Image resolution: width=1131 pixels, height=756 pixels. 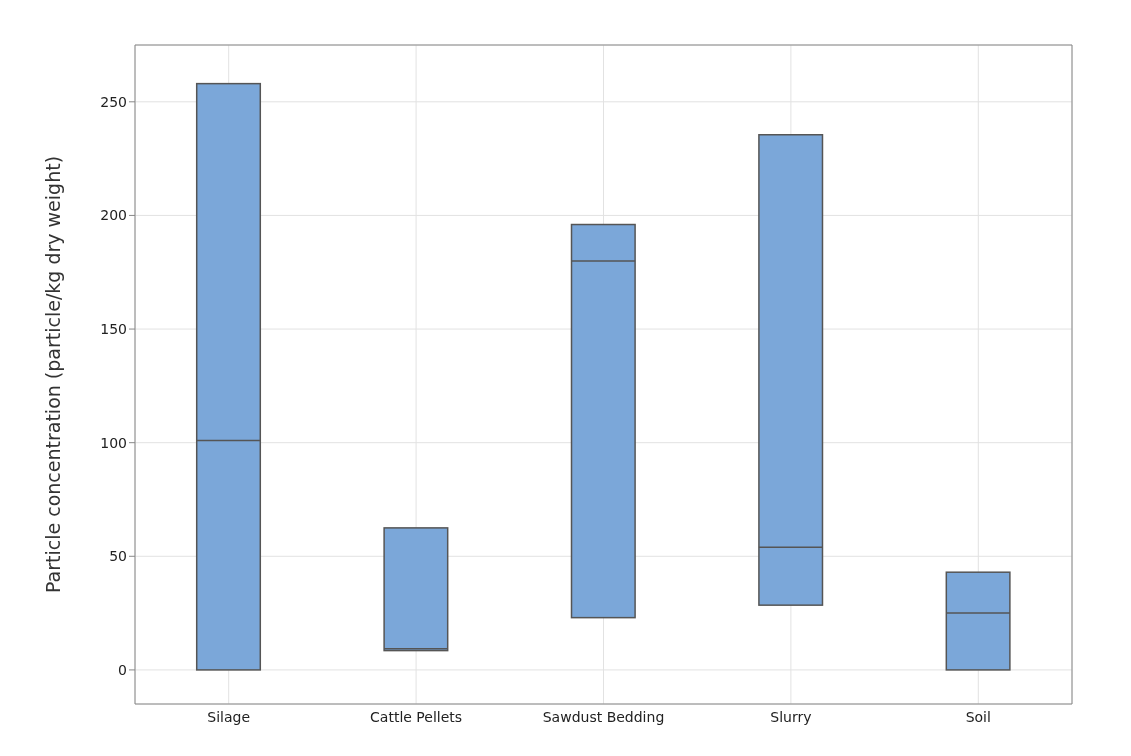 What do you see at coordinates (113, 101) in the screenshot?
I see `y-tick-label: 250` at bounding box center [113, 101].